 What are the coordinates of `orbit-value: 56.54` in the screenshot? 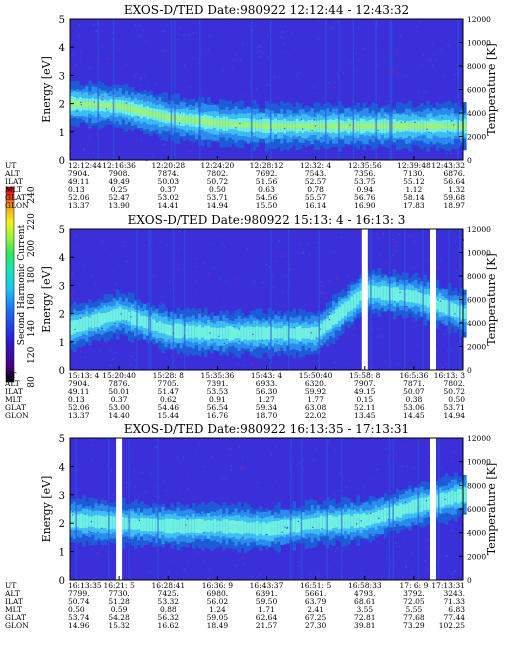 It's located at (218, 407).